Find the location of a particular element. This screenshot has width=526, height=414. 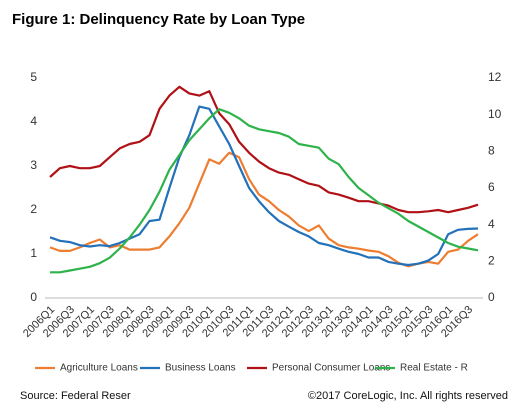

y2-tick-label: 6 is located at coordinates (491, 187).